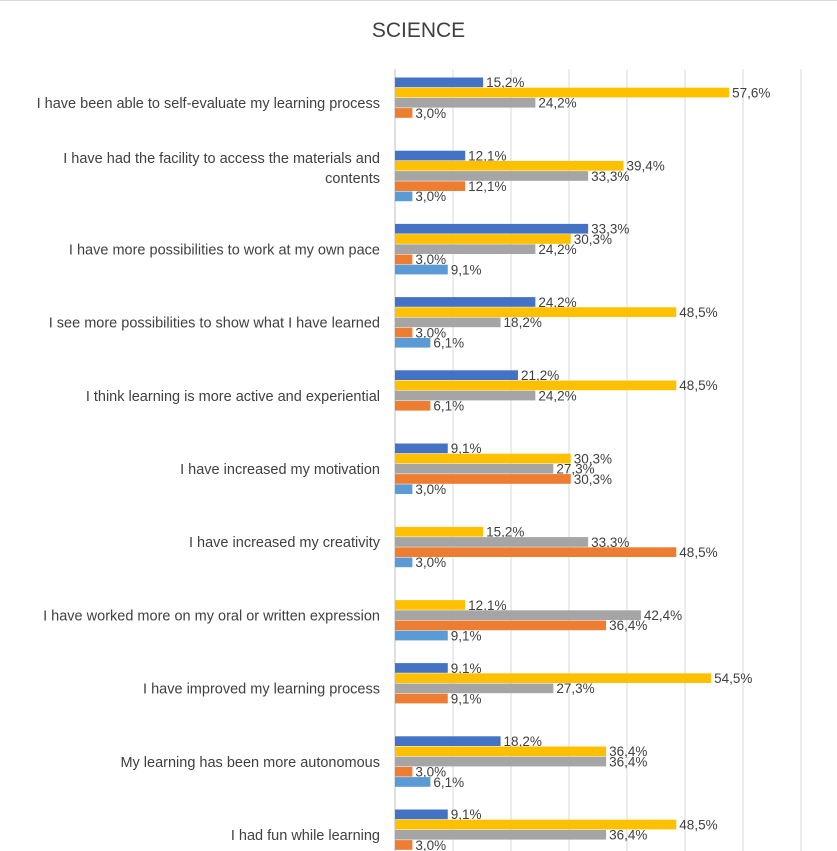 This screenshot has width=837, height=851. What do you see at coordinates (261, 690) in the screenshot?
I see `category-label: I have improved my learning process` at bounding box center [261, 690].